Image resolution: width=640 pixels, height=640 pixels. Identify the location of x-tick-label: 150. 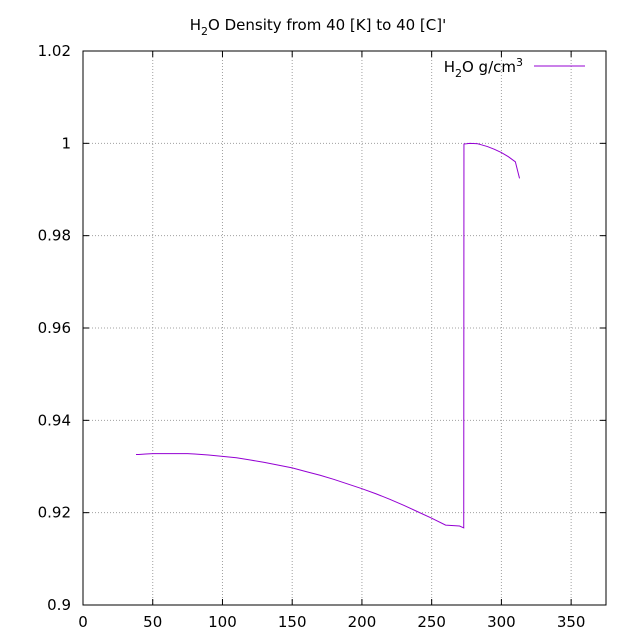
(292, 622).